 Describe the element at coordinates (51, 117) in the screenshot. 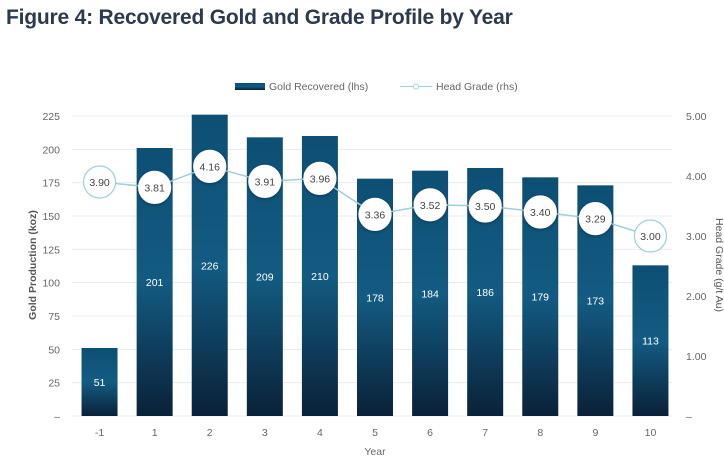

I see `y-tick-label: 225` at that location.